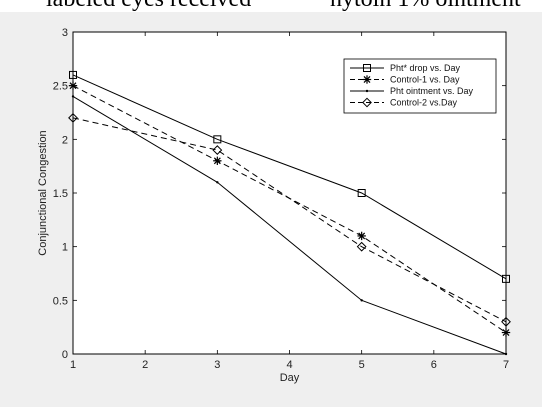 Image resolution: width=542 pixels, height=407 pixels. Describe the element at coordinates (148, 6) in the screenshot. I see `caption-fragment-left: labeled eyes received` at that location.